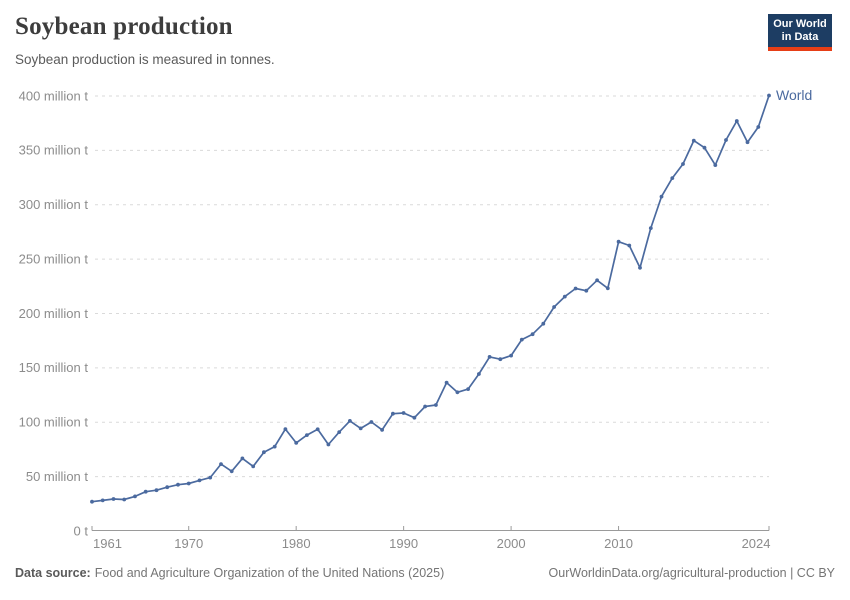  I want to click on x-axis-tick-label: 2000, so click(511, 543).